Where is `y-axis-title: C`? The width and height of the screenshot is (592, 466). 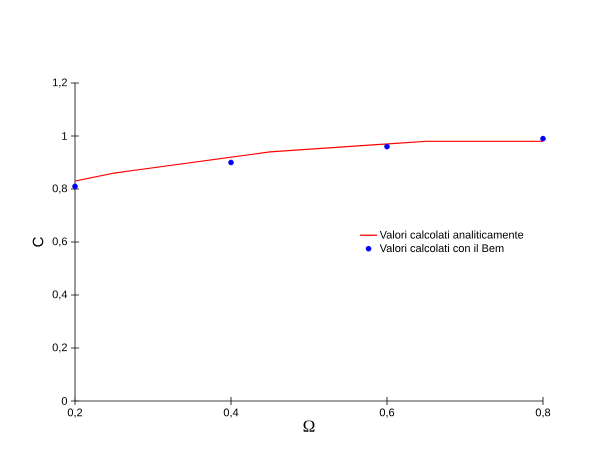 y-axis-title: C is located at coordinates (38, 242).